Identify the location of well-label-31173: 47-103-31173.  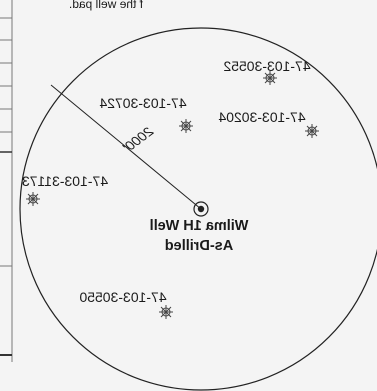
(65, 181).